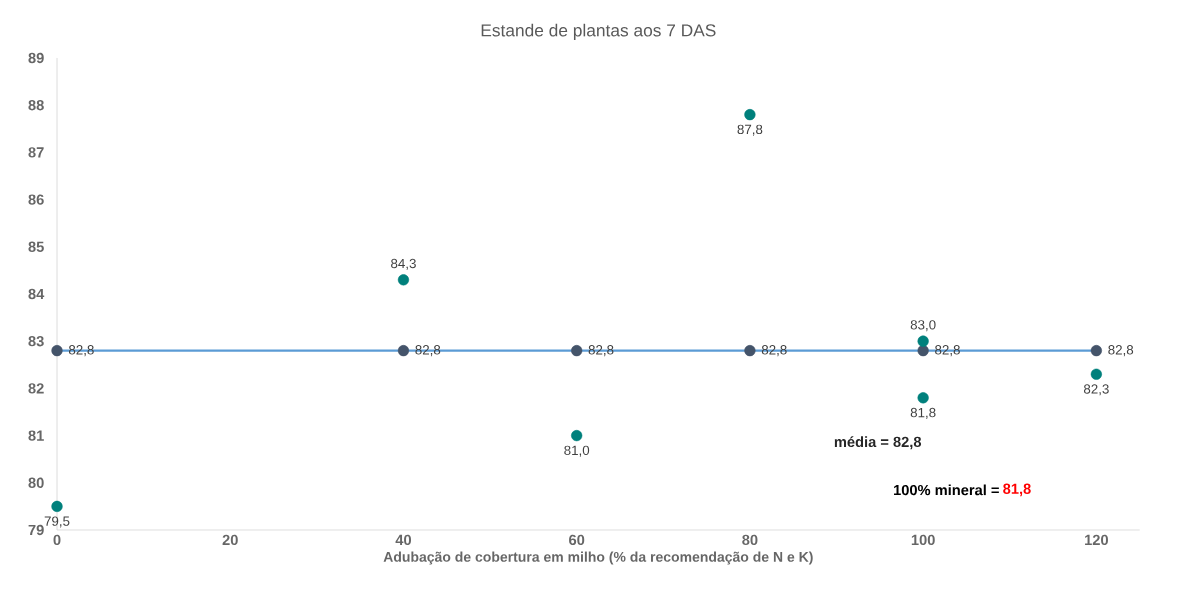 The width and height of the screenshot is (1190, 602). What do you see at coordinates (577, 540) in the screenshot?
I see `x-tick-label: 60` at bounding box center [577, 540].